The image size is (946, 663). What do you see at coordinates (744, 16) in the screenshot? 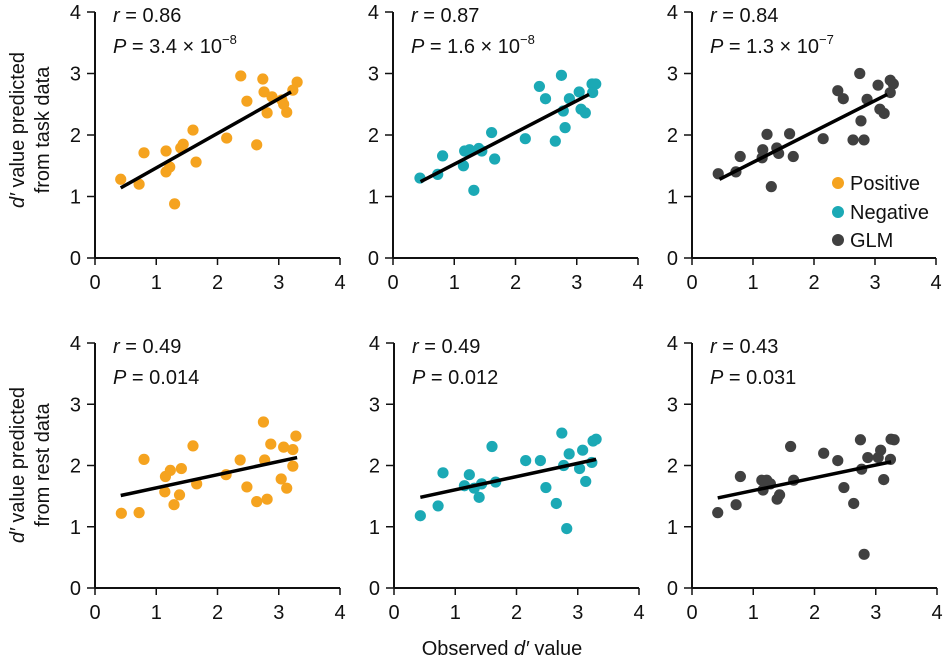
I see `stat-r: r = 0.84` at bounding box center [744, 16].